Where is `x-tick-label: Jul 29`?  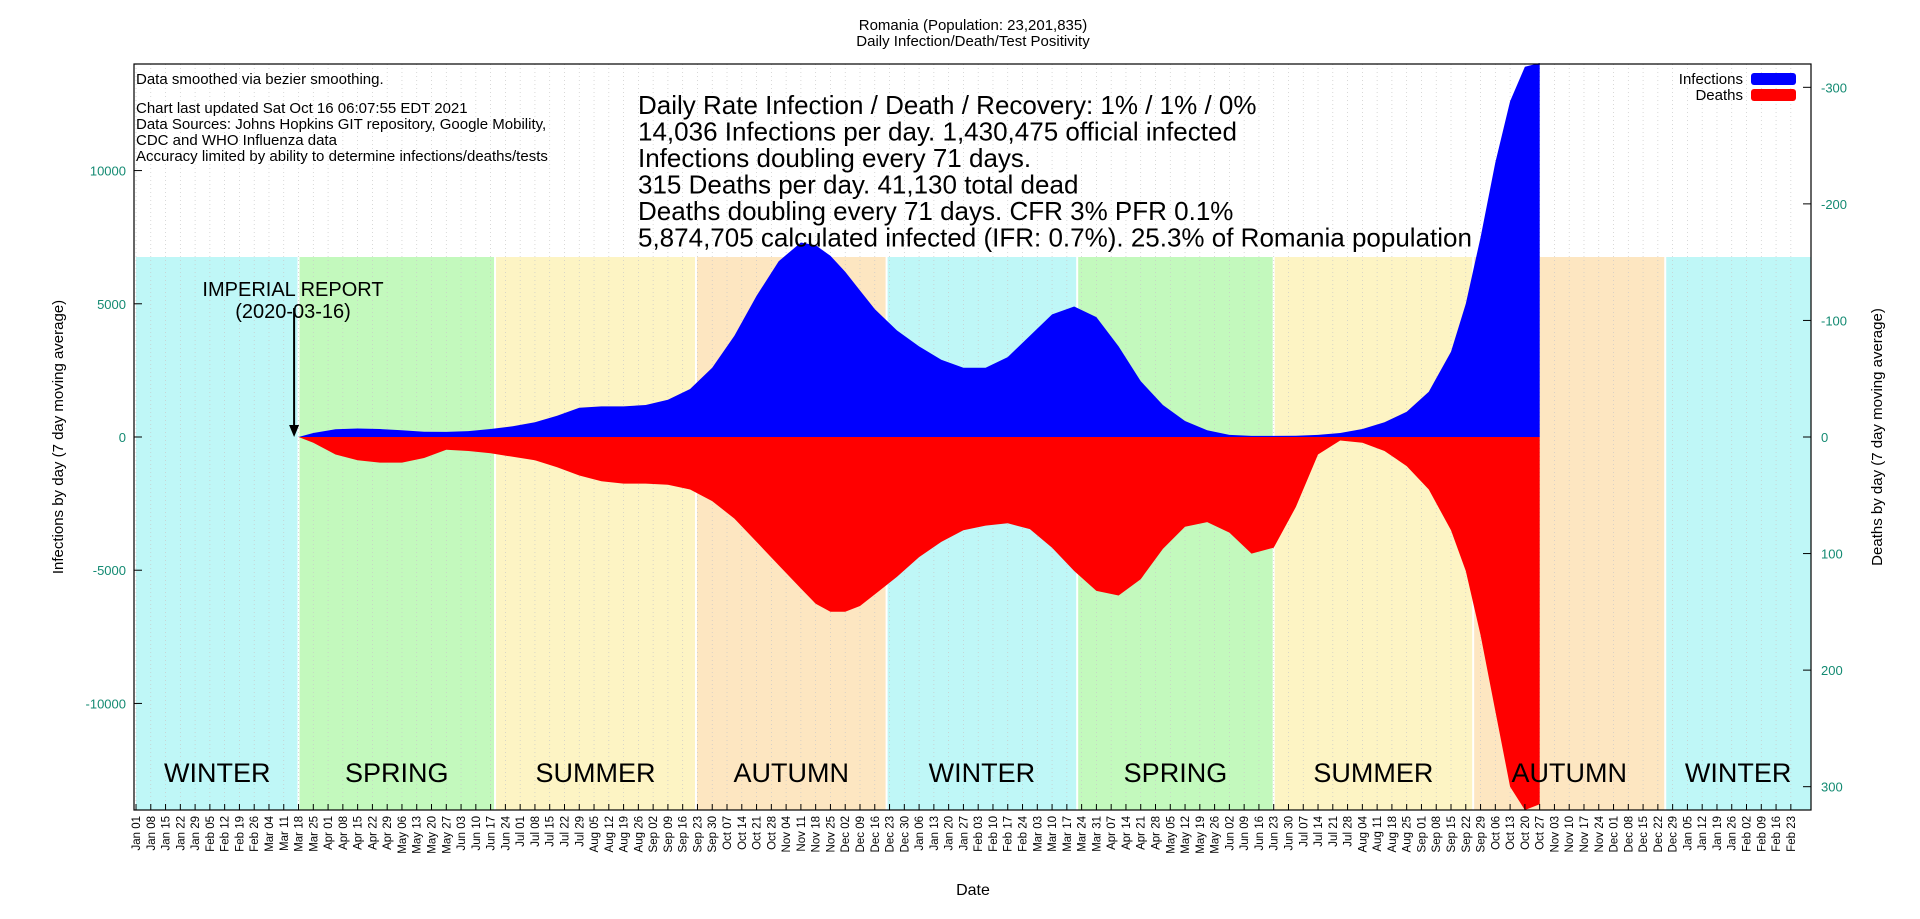 x-tick-label: Jul 29 is located at coordinates (580, 831).